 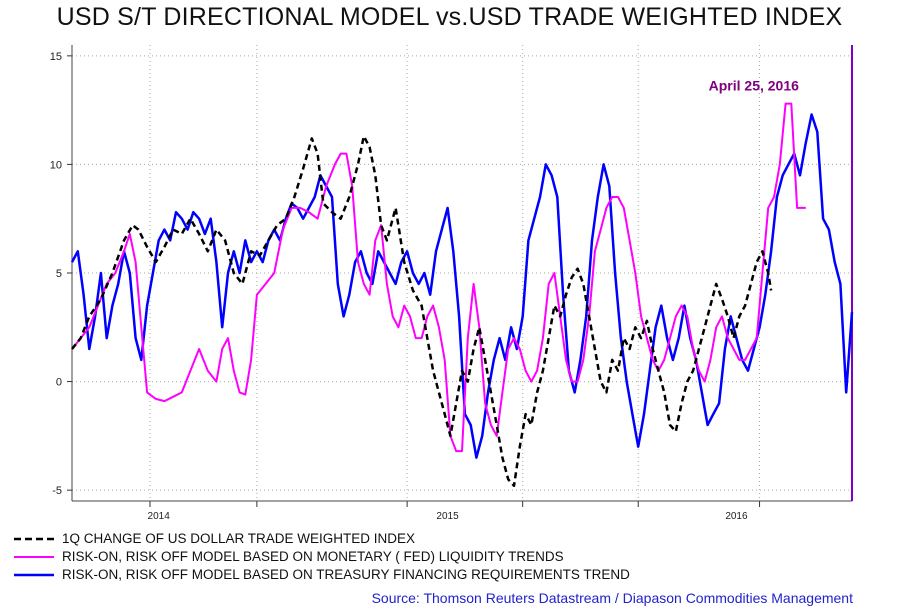 What do you see at coordinates (736, 516) in the screenshot?
I see `x-tick-label: 2016` at bounding box center [736, 516].